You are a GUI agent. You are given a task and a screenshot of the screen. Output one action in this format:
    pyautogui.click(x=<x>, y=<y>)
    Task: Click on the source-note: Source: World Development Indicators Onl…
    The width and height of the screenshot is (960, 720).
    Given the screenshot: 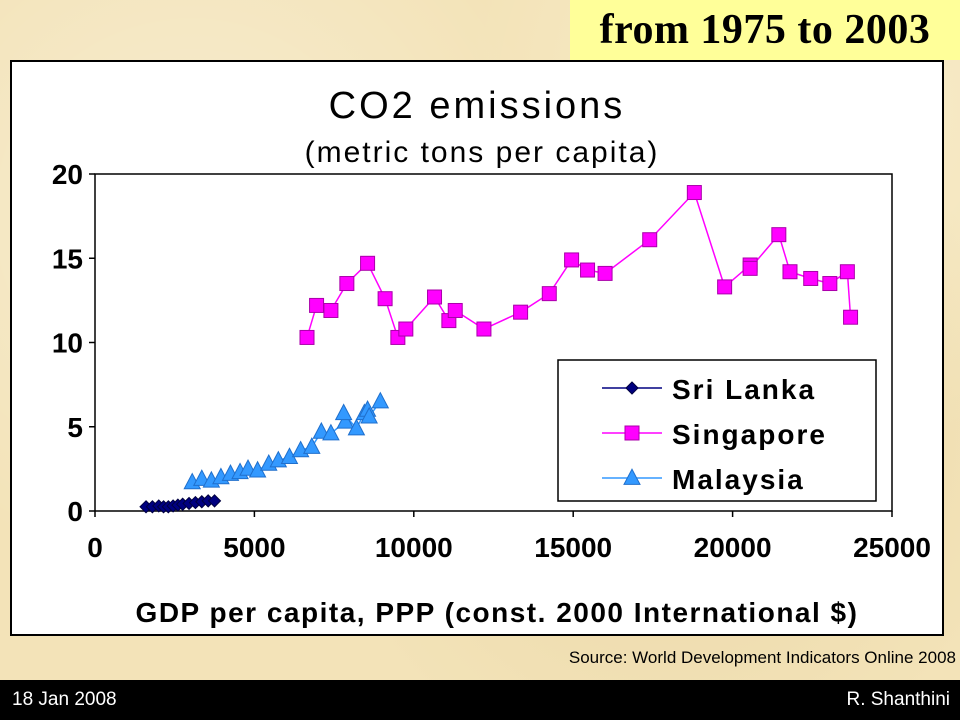 What is the action you would take?
    pyautogui.click(x=762, y=657)
    